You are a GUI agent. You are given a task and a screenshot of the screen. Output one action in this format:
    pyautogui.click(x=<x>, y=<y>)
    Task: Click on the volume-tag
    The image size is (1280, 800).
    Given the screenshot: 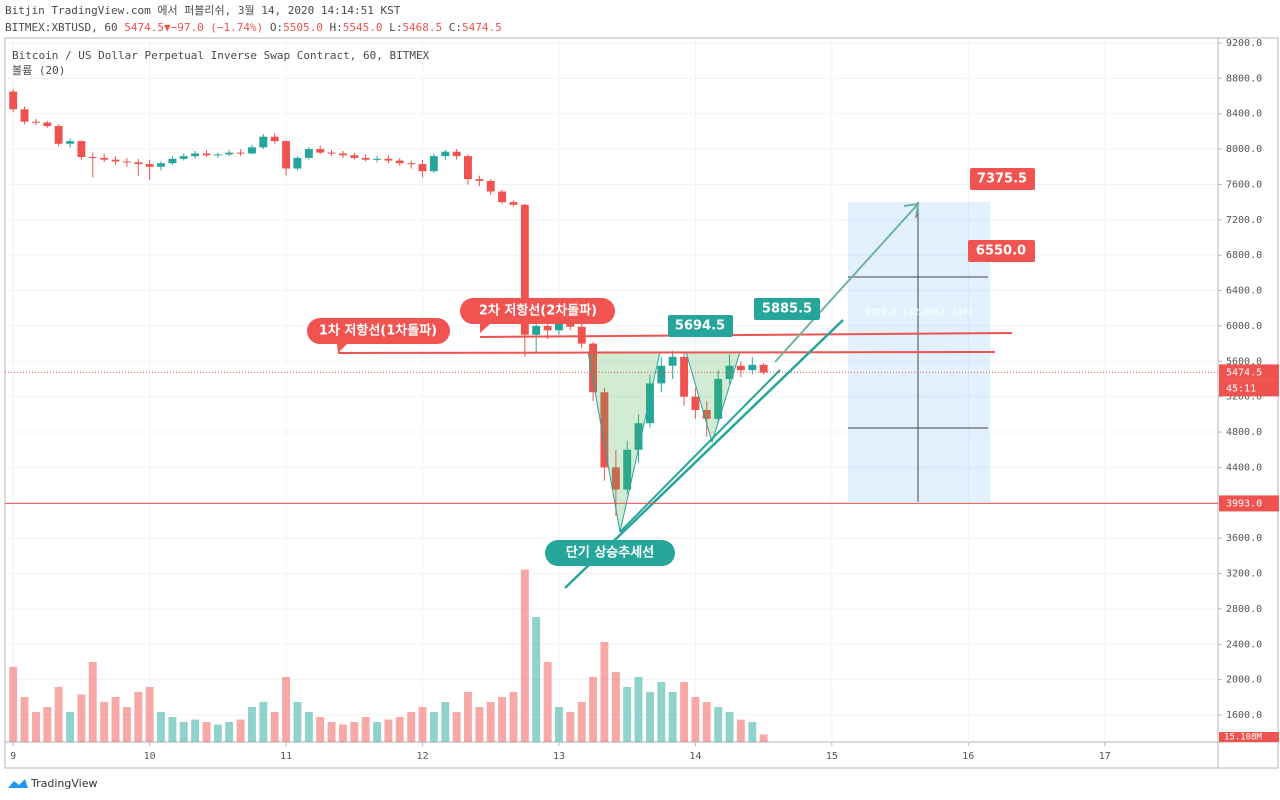 What is the action you would take?
    pyautogui.click(x=1249, y=737)
    